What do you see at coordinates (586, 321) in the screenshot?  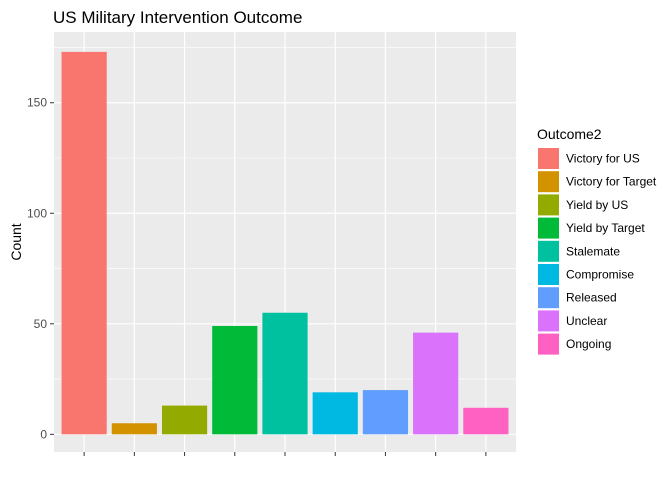 I see `legend-label: Unclear` at bounding box center [586, 321].